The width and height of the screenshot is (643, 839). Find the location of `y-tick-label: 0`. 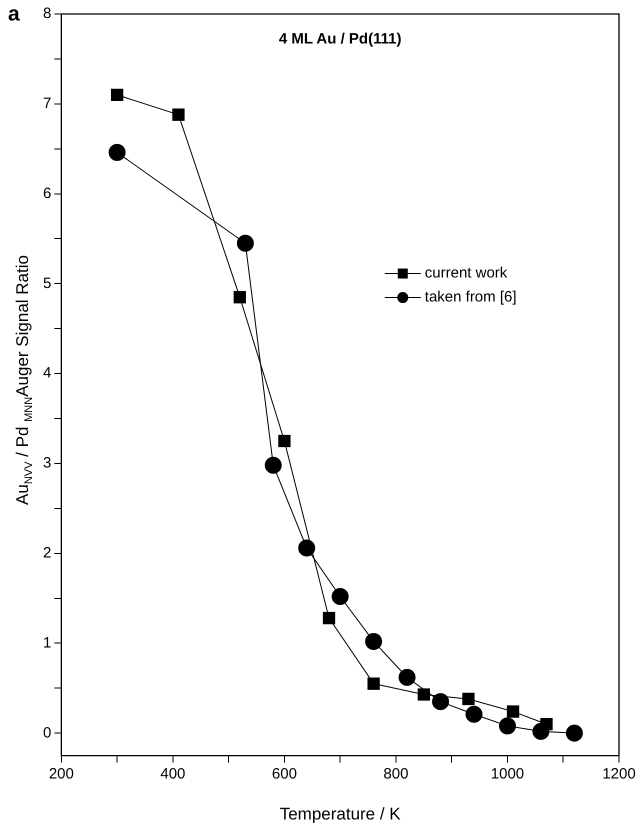

y-tick-label: 0 is located at coordinates (47, 733).